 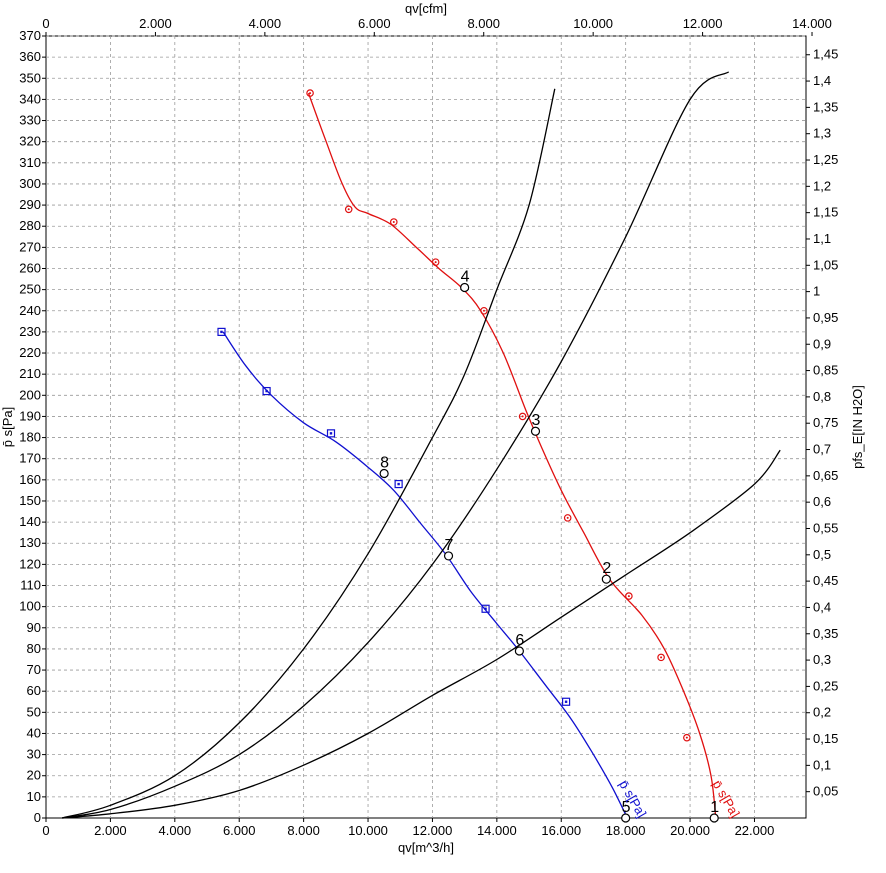 What do you see at coordinates (626, 830) in the screenshot?
I see `x-tick-label: 18.000` at bounding box center [626, 830].